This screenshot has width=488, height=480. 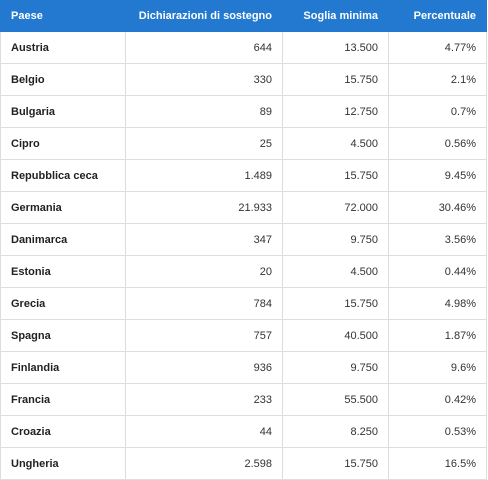 I want to click on country-cell: Danimarca, so click(x=63, y=239).